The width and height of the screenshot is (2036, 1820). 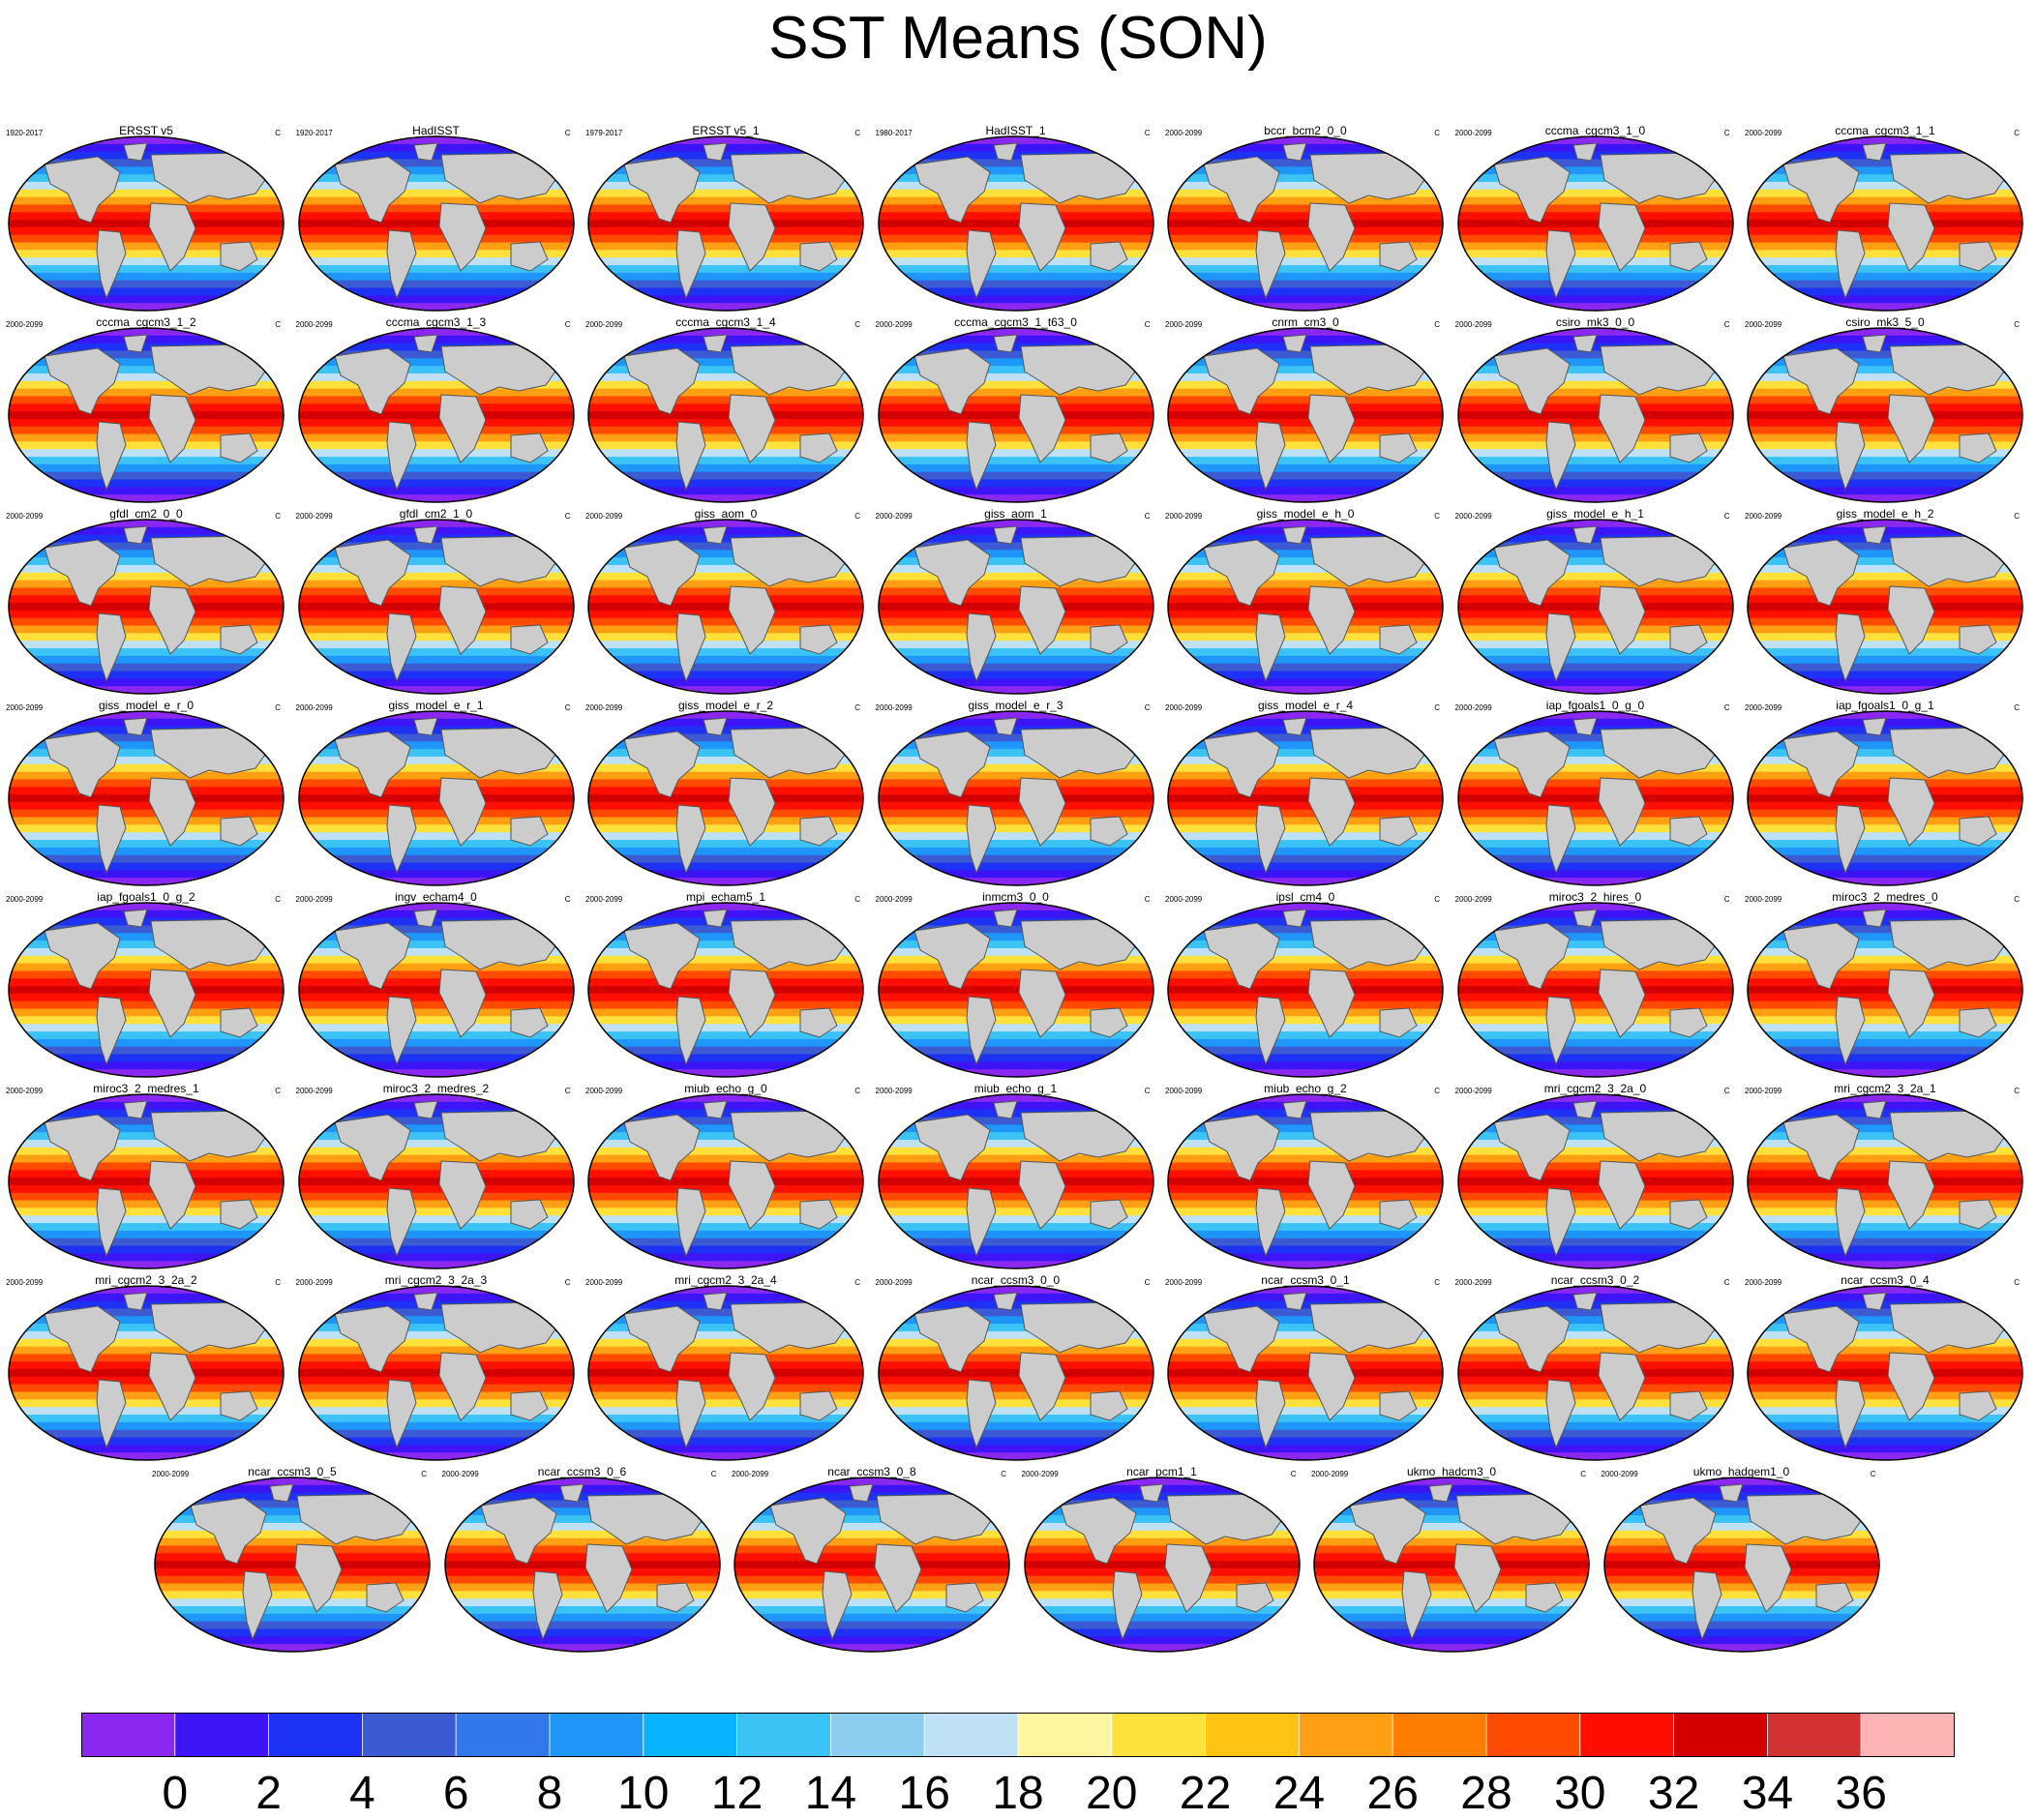 I want to click on panel-title: csiro_mk3_5_0, so click(x=1885, y=322).